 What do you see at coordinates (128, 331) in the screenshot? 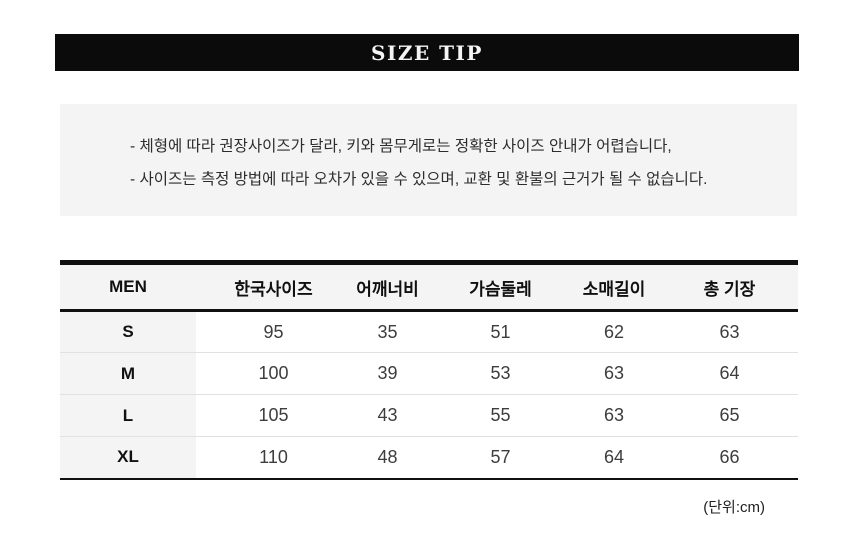
I see `size-cell: S` at bounding box center [128, 331].